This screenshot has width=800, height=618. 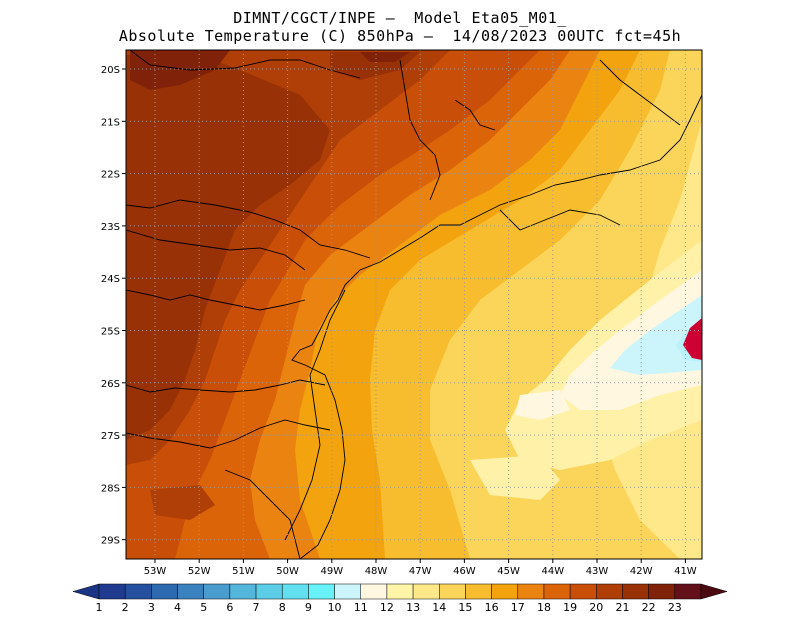 What do you see at coordinates (110, 436) in the screenshot?
I see `latitude-label: 27S` at bounding box center [110, 436].